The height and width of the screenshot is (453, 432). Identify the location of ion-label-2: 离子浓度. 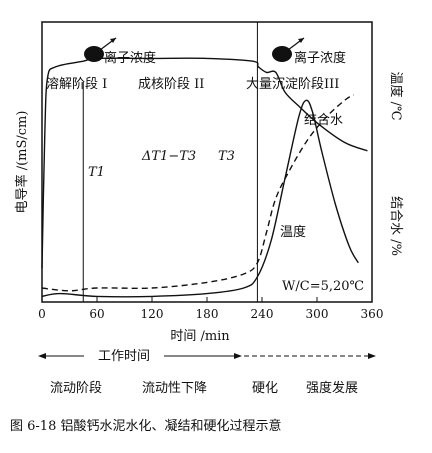
(320, 58).